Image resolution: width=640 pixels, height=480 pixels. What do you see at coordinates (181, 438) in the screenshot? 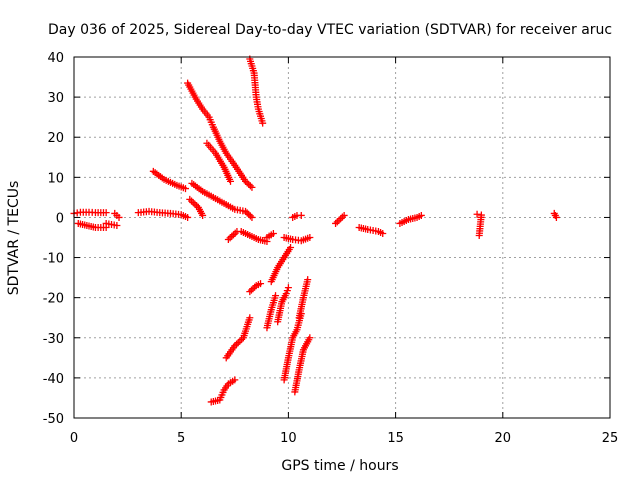
I see `x-tick-label: 5` at bounding box center [181, 438].